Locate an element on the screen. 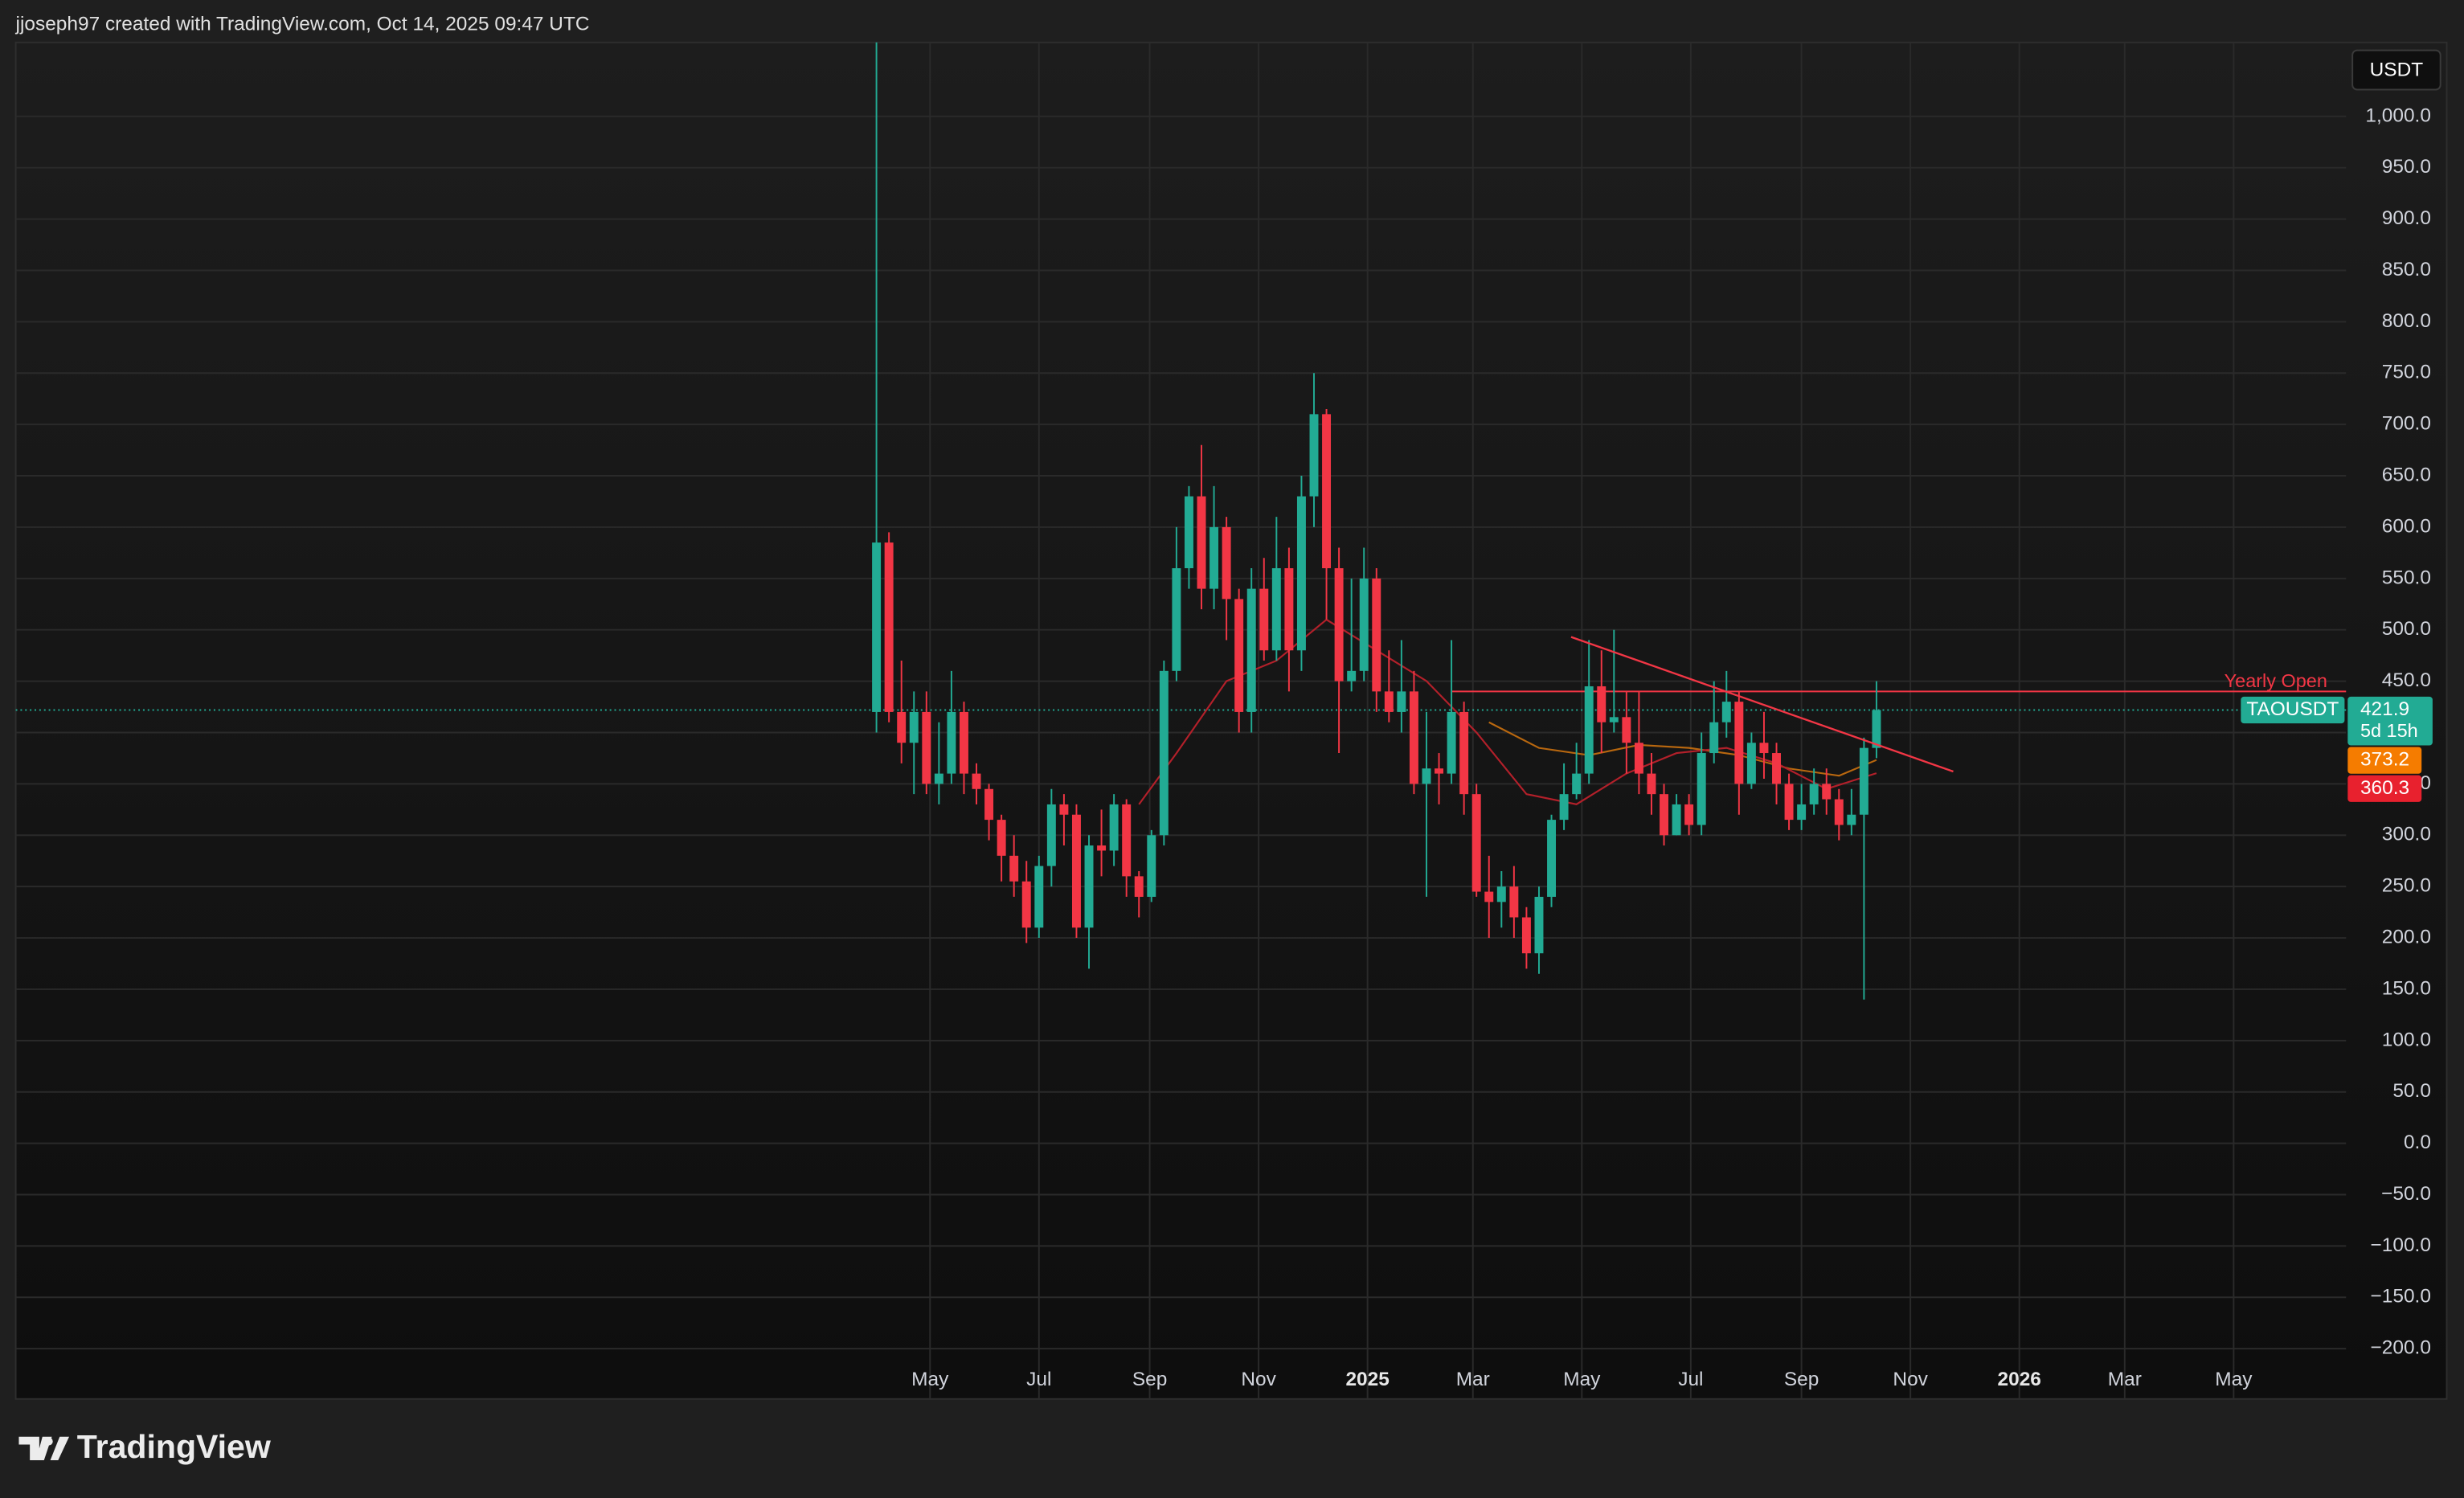 The image size is (2464, 1498). y-tick-label: 150.0 is located at coordinates (2406, 988).